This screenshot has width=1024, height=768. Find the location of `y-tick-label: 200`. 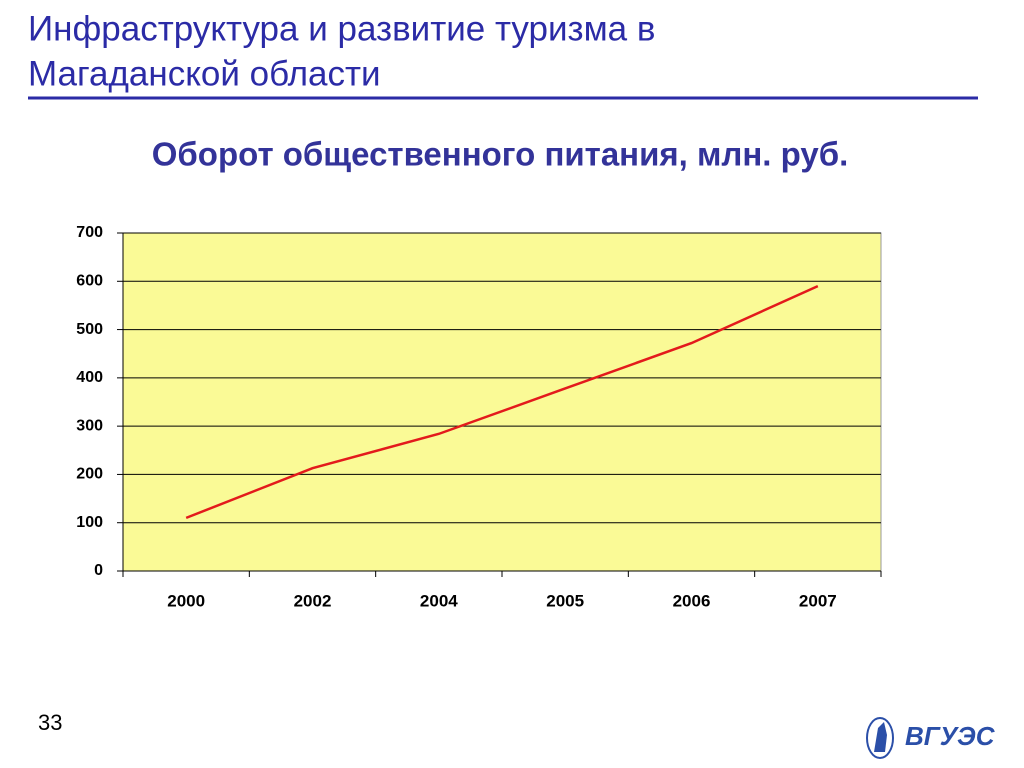

y-tick-label: 200 is located at coordinates (89, 474).